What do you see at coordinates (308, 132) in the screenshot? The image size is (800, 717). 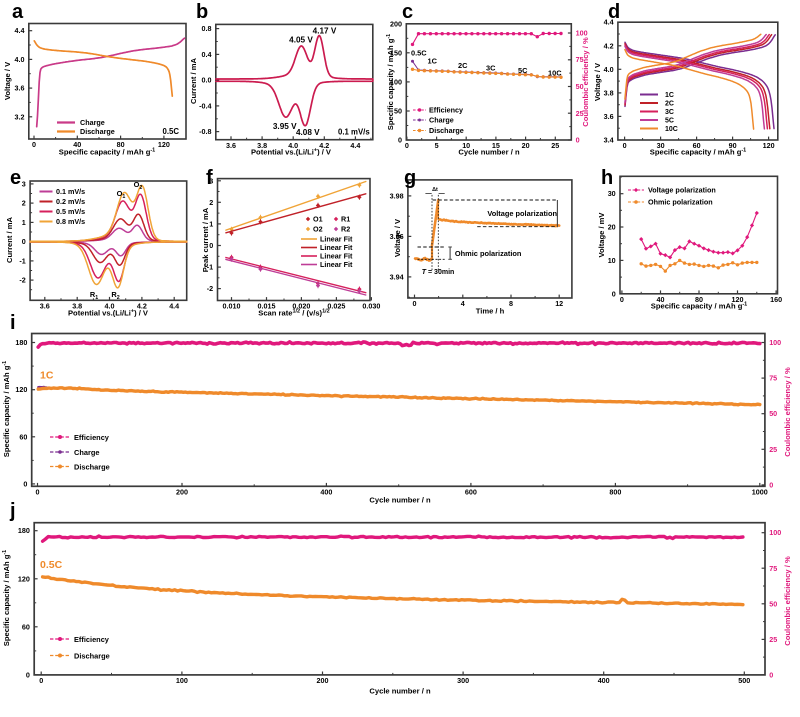 I see `svg-text: 4.08 V` at bounding box center [308, 132].